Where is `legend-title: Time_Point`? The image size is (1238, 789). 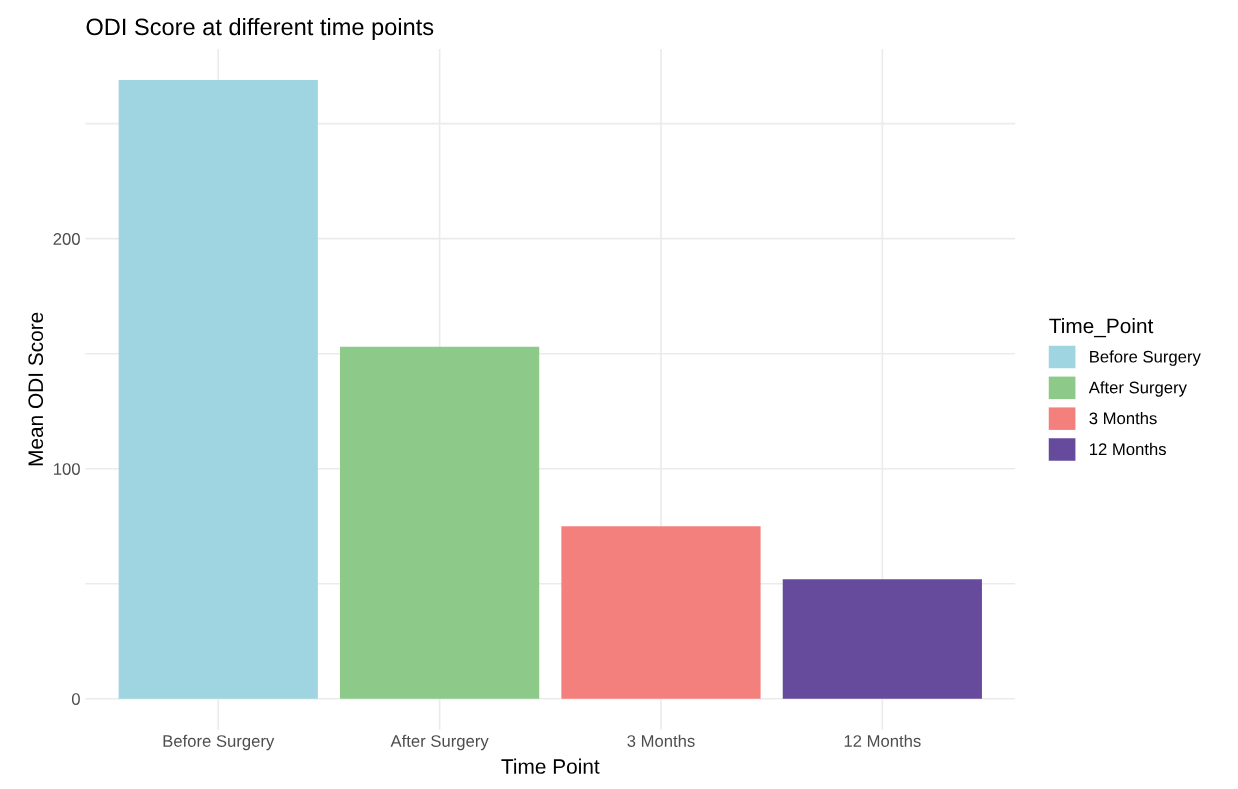
legend-title: Time_Point is located at coordinates (1101, 327).